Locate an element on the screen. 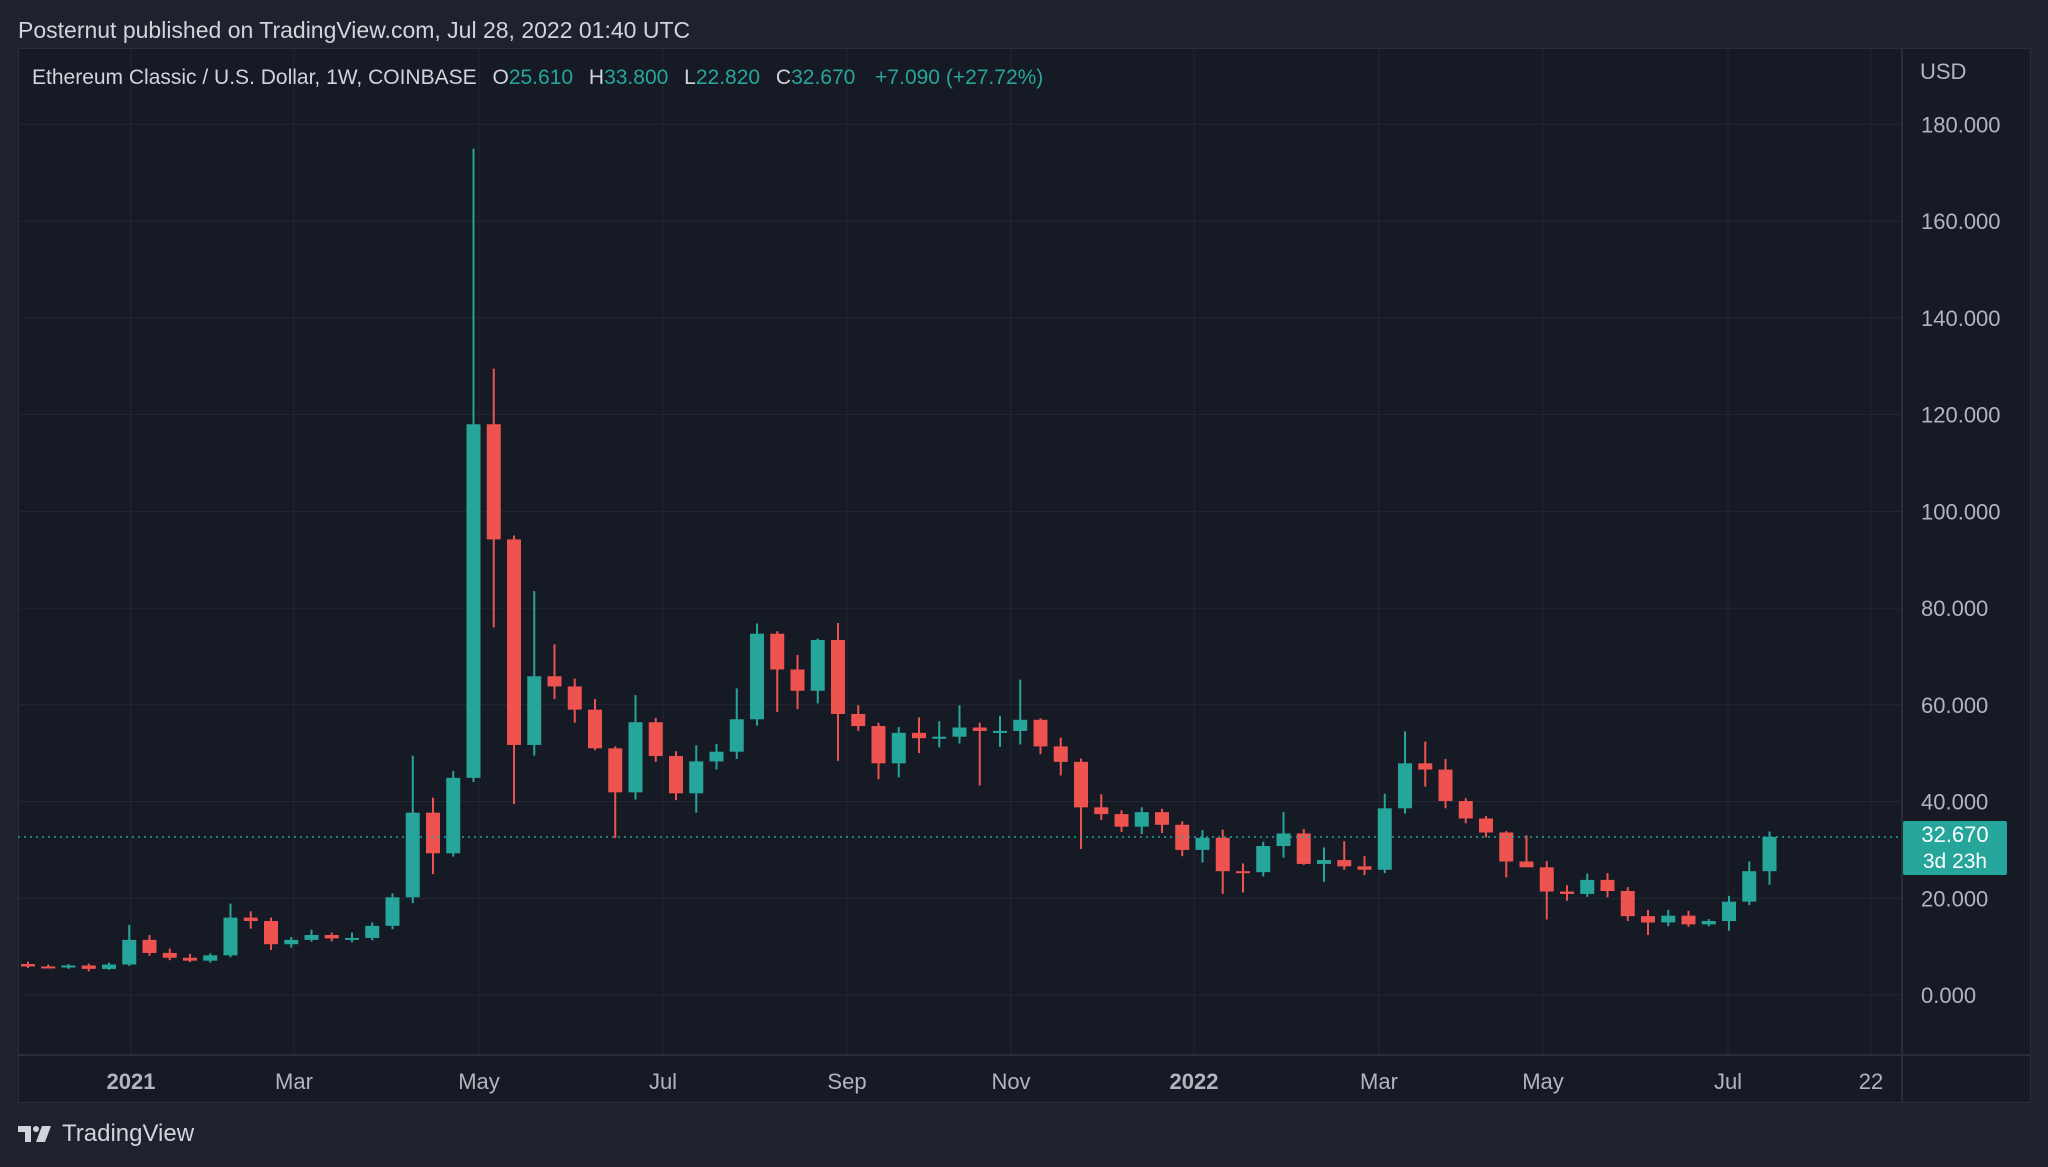 This screenshot has width=2048, height=1167. price-tick-label: 120.000 is located at coordinates (1961, 415).